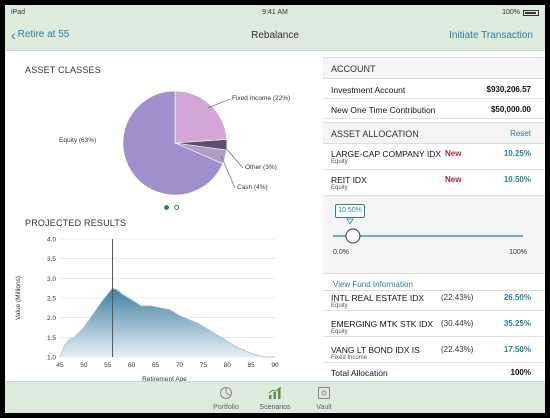  I want to click on total-label: Total Allocation, so click(359, 373).